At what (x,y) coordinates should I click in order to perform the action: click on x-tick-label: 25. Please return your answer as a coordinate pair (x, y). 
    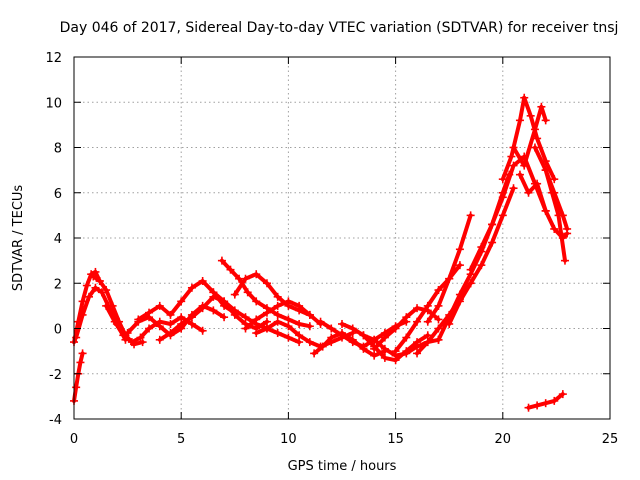
    Looking at the image, I should click on (610, 439).